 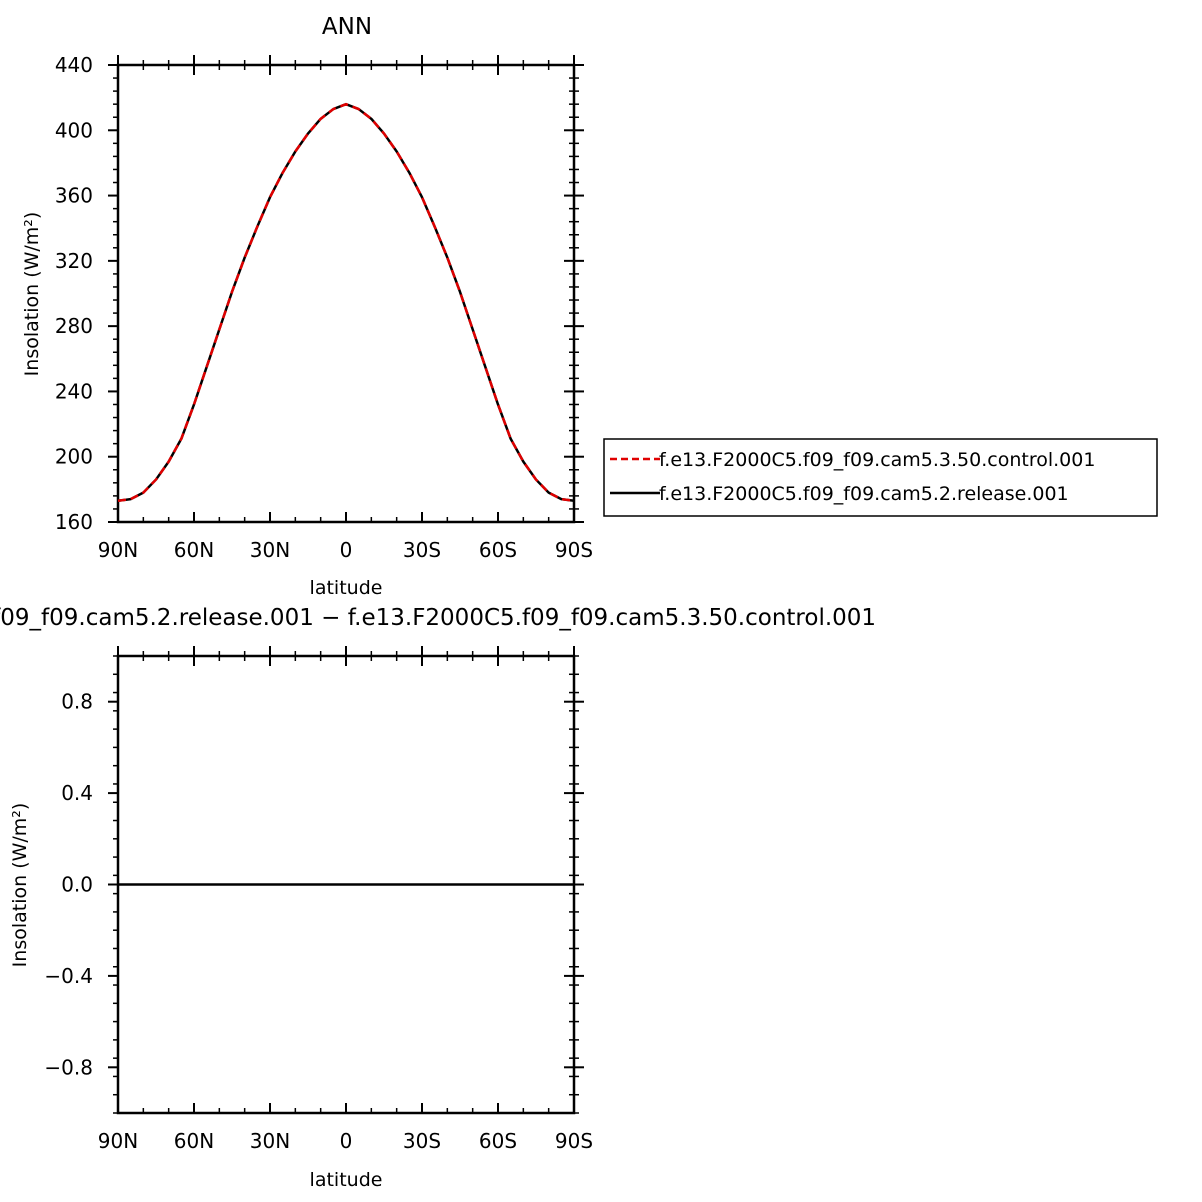 I want to click on top-x-tick-label: 30S, so click(x=422, y=550).